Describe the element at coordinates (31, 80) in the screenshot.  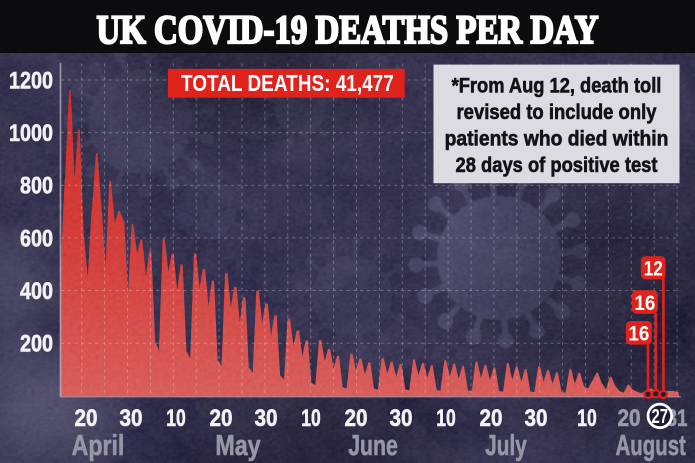
I see `svg-text: 1200` at that location.